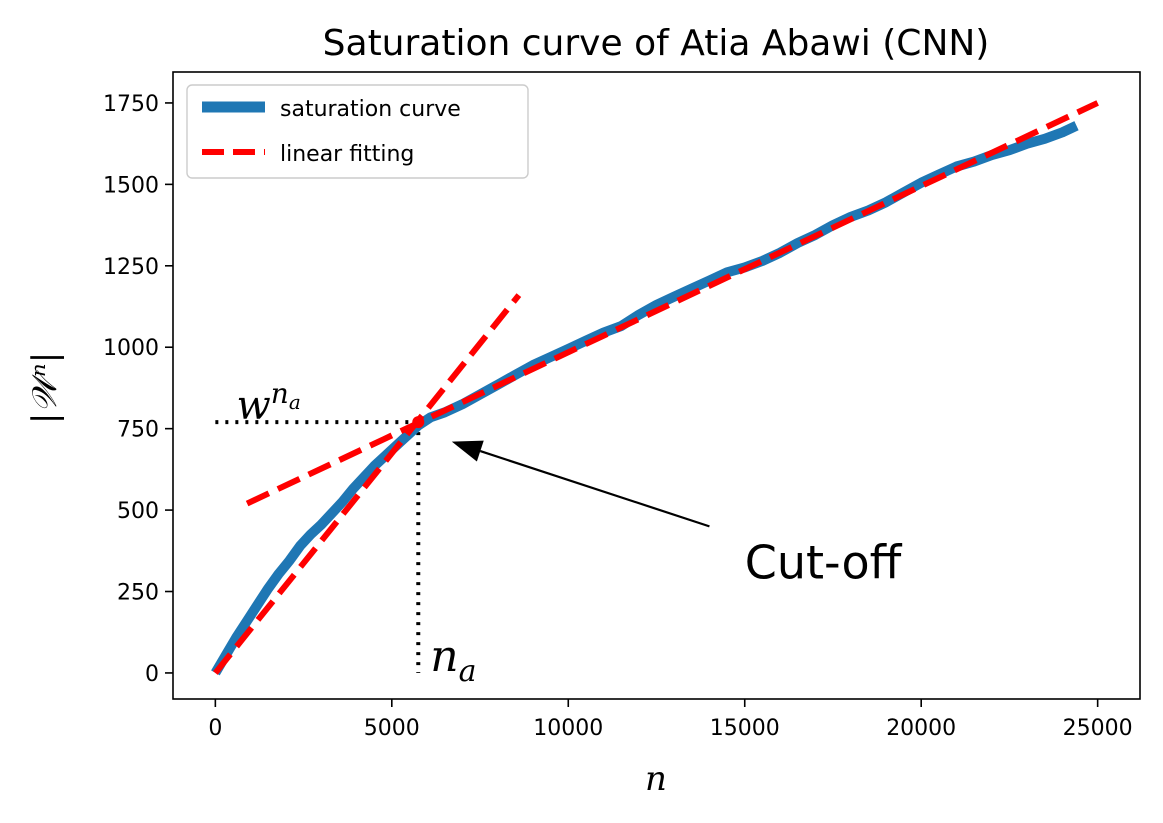  What do you see at coordinates (138, 430) in the screenshot?
I see `y-tick-label: 750` at bounding box center [138, 430].